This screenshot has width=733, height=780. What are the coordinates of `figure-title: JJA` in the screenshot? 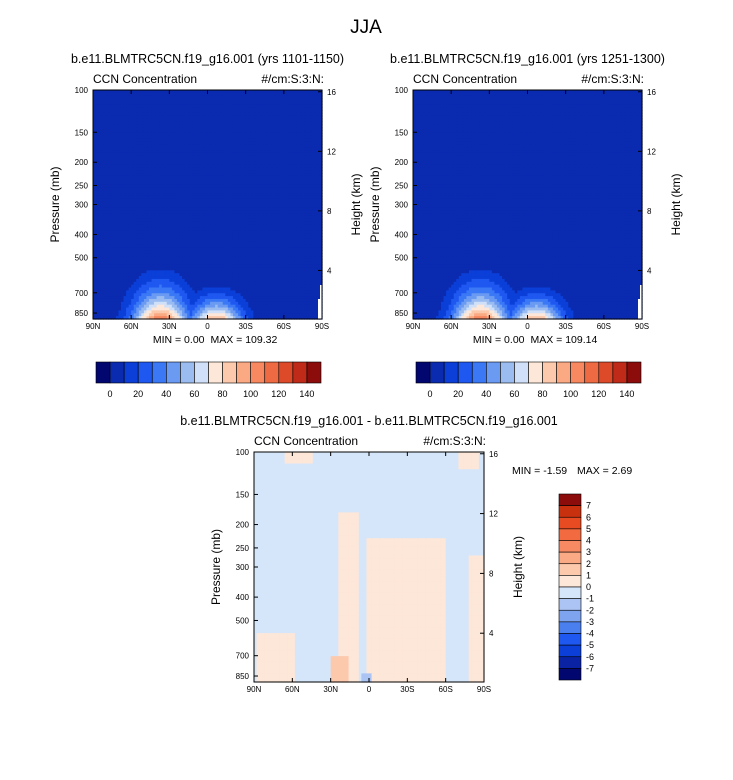 It's located at (366, 27).